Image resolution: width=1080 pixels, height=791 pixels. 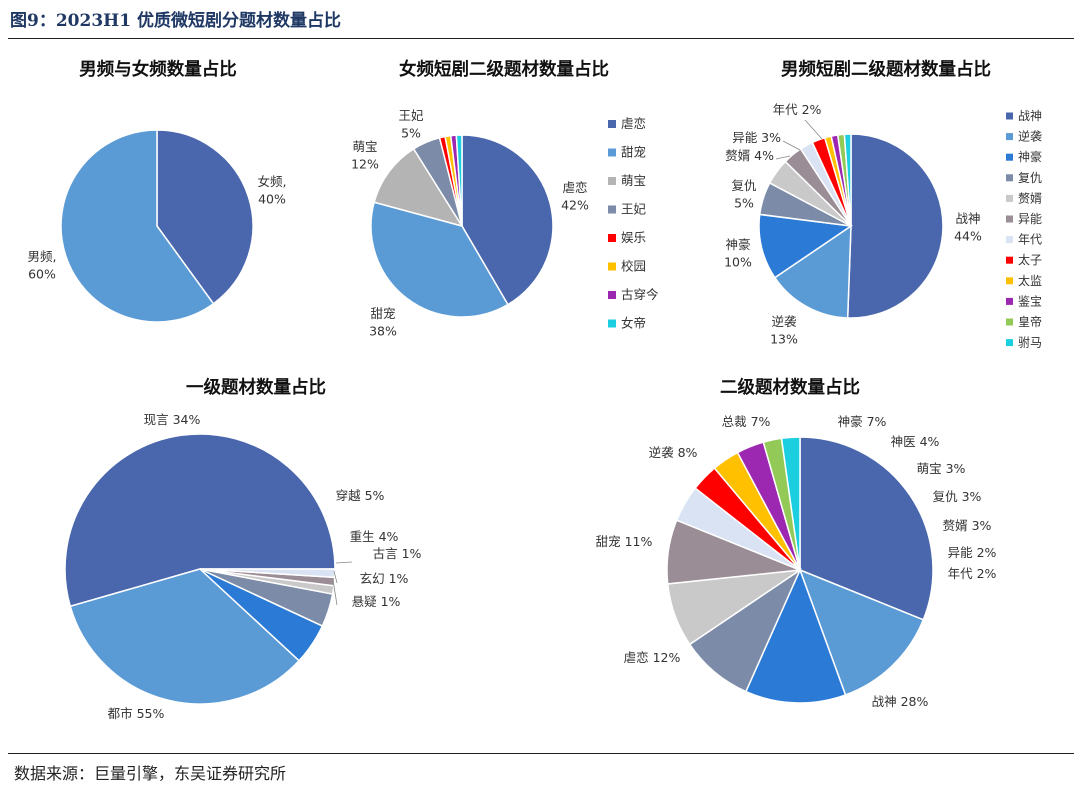 What do you see at coordinates (633, 266) in the screenshot?
I see `legend-item: 校园` at bounding box center [633, 266].